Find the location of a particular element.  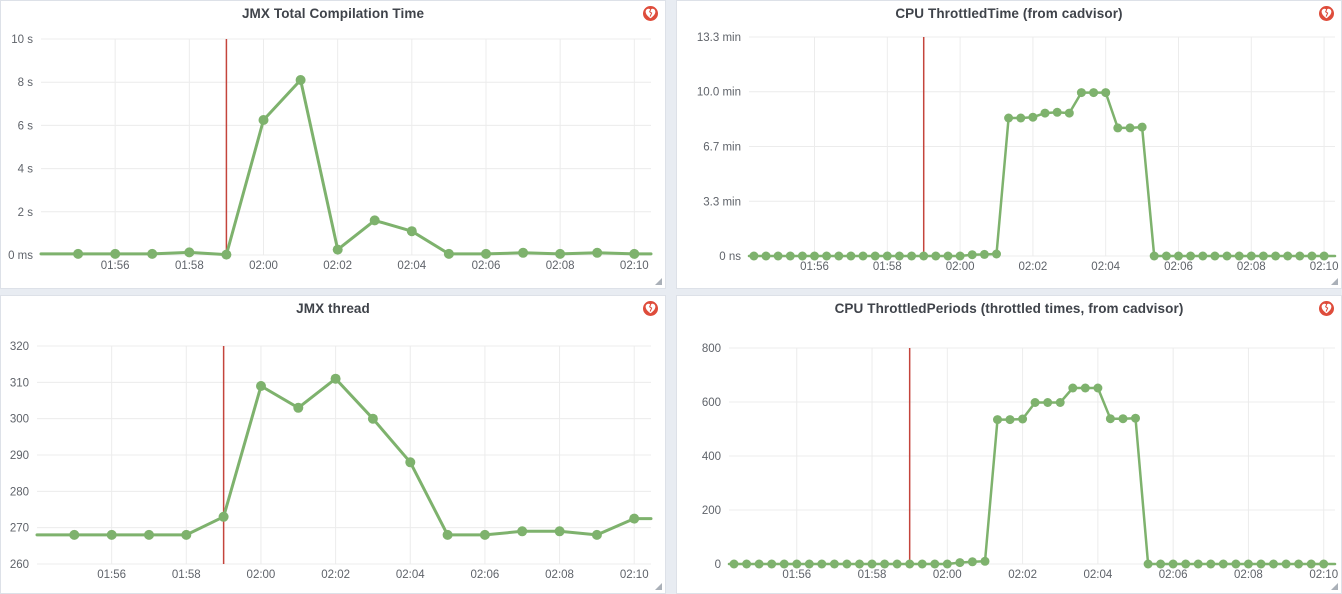

panel-header: JMX Total Compilation Time is located at coordinates (333, 13).